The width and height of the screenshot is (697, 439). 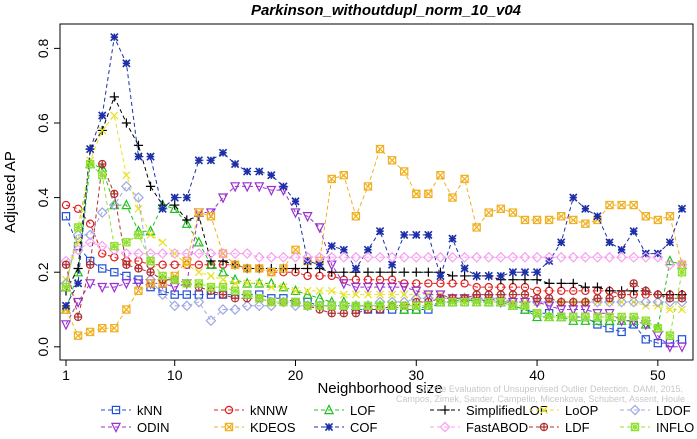 I want to click on legend-marker-lof, so click(x=329, y=409).